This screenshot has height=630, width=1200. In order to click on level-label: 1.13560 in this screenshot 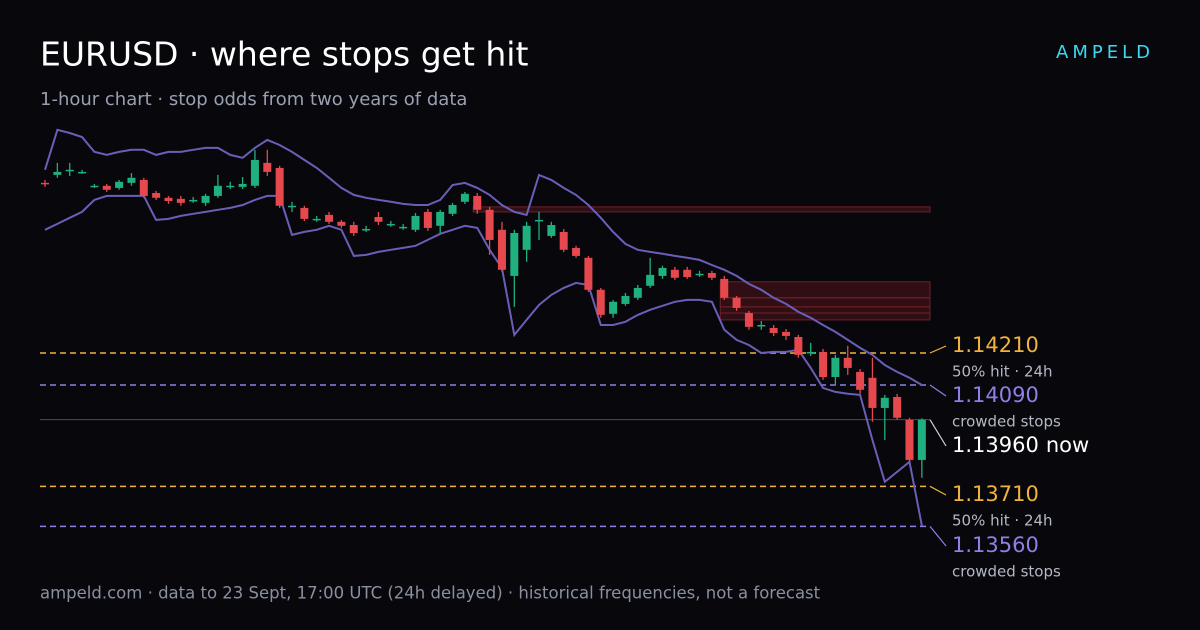, I will do `click(995, 545)`.